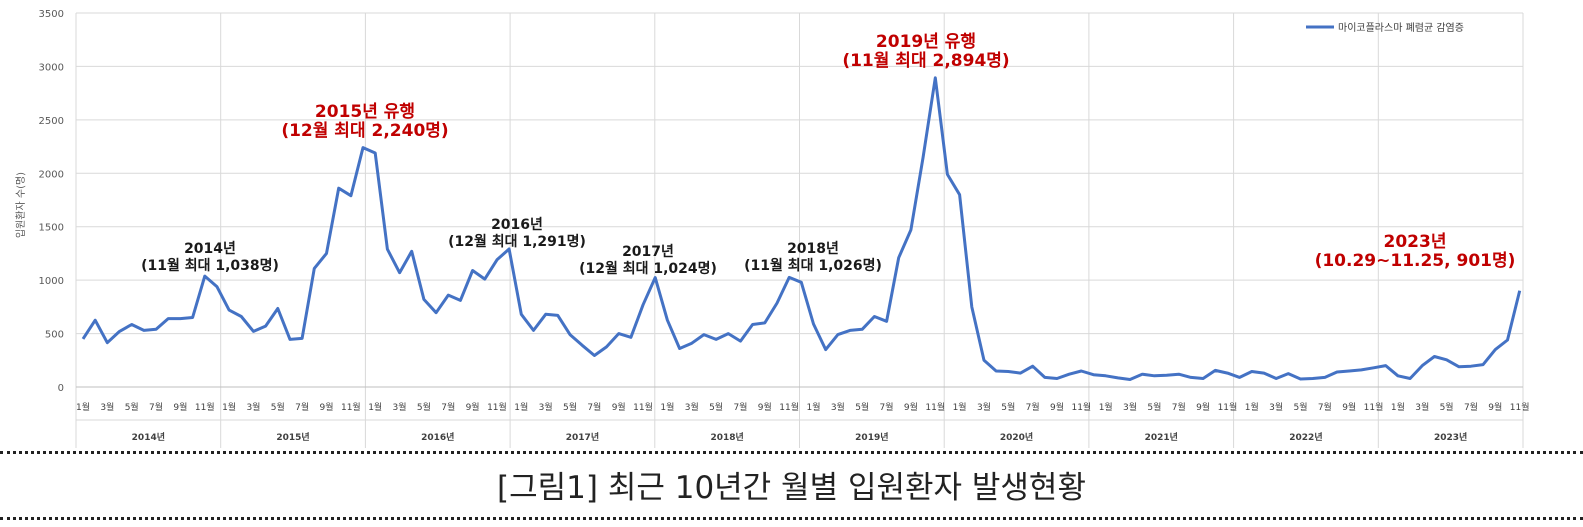 The height and width of the screenshot is (527, 1583). Describe the element at coordinates (726, 437) in the screenshot. I see `x-year-label: 2018년` at that location.